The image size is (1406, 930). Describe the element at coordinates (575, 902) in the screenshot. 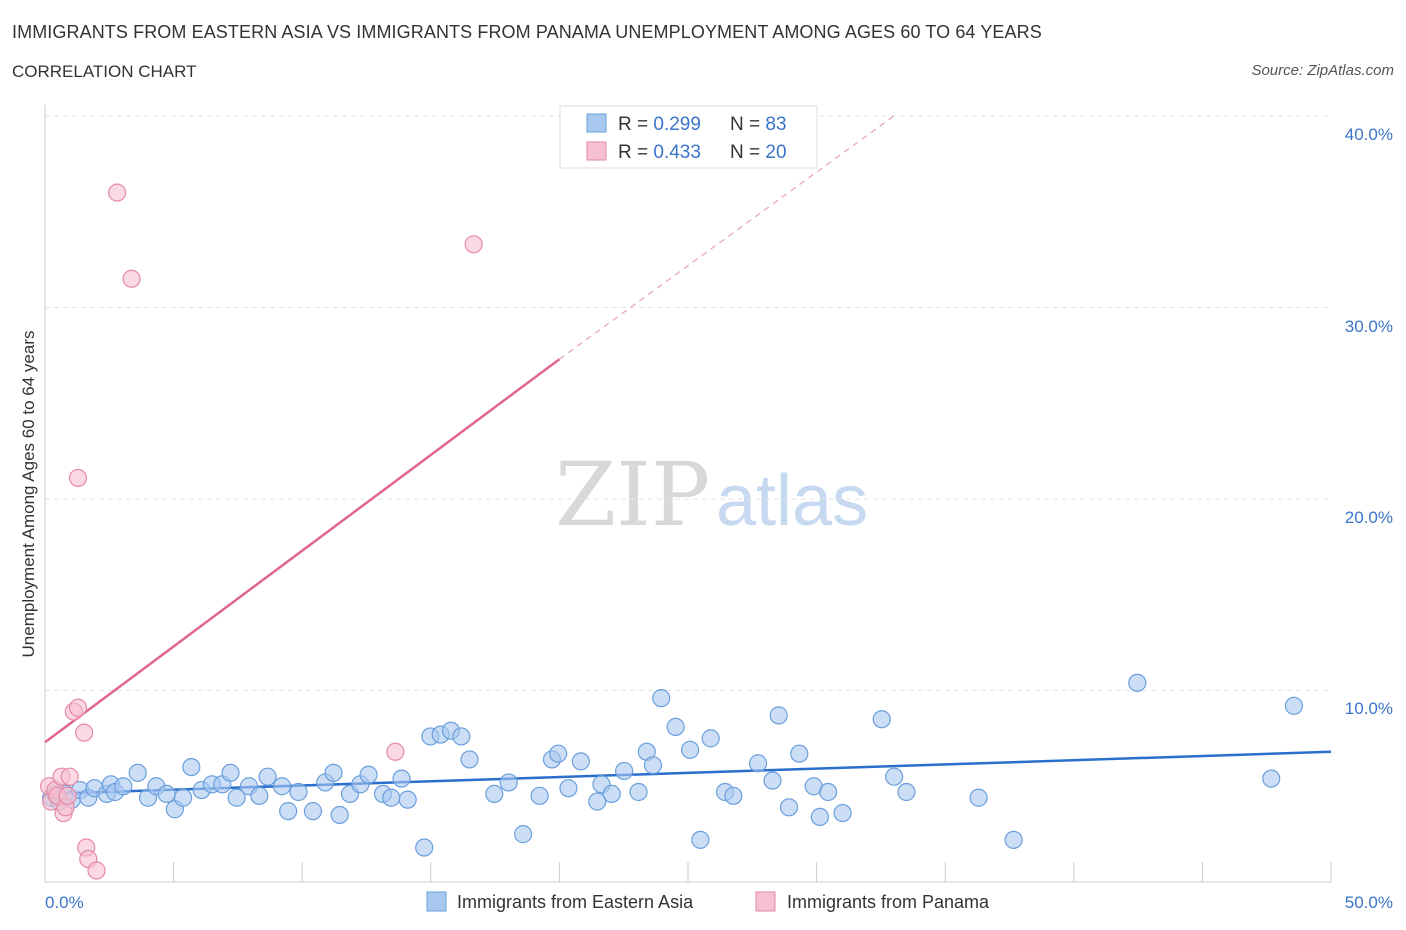

I see `legend-label-eastern-asia: Immigrants from Eastern Asia` at that location.